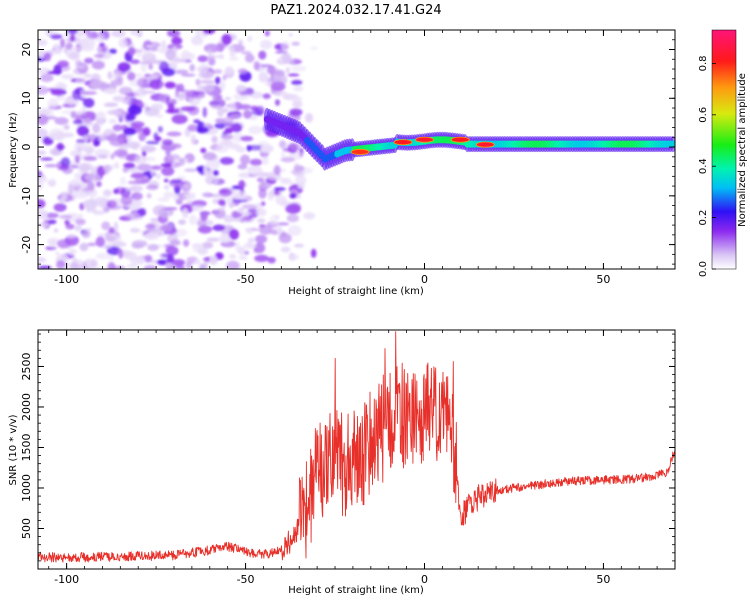 The height and width of the screenshot is (604, 750). What do you see at coordinates (603, 279) in the screenshot?
I see `x-tick-label: 50` at bounding box center [603, 279].